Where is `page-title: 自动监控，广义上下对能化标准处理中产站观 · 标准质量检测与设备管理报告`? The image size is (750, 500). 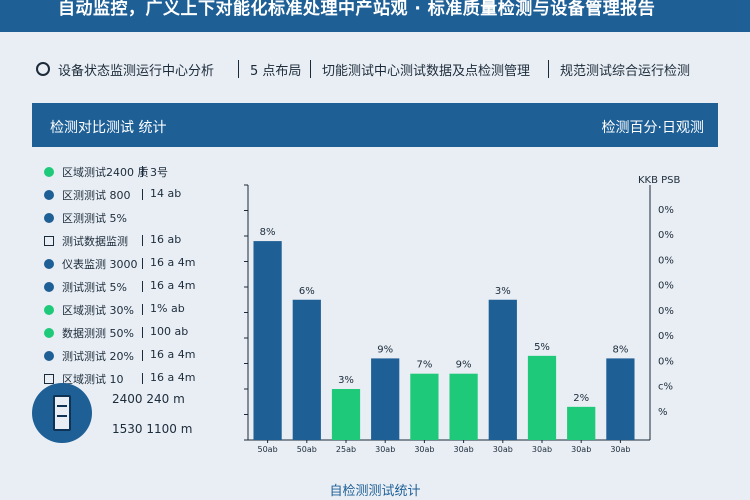 page-title: 自动监控，广义上下对能化标准处理中产站观 · 标准质量检测与设备管理报告 is located at coordinates (357, 9).